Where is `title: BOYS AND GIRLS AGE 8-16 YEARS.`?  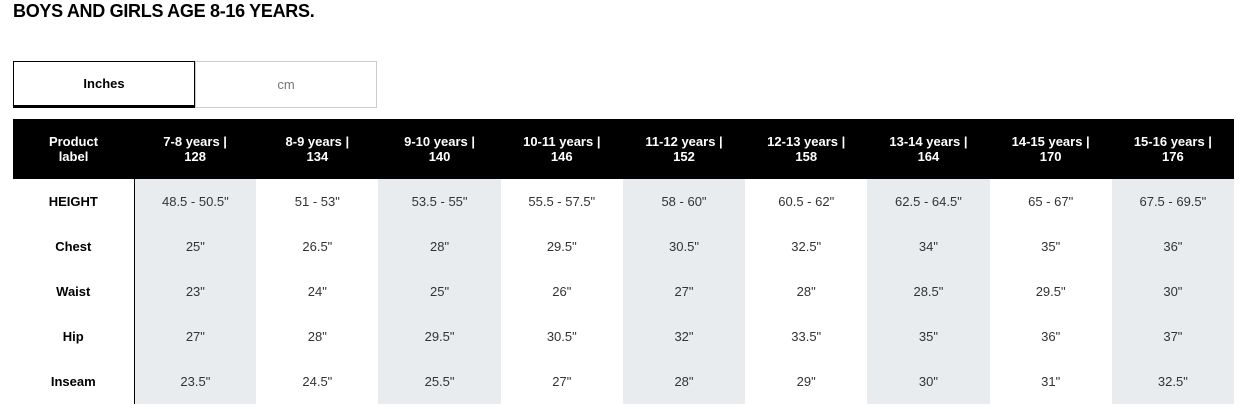 title: BOYS AND GIRLS AGE 8-16 YEARS. is located at coordinates (164, 11).